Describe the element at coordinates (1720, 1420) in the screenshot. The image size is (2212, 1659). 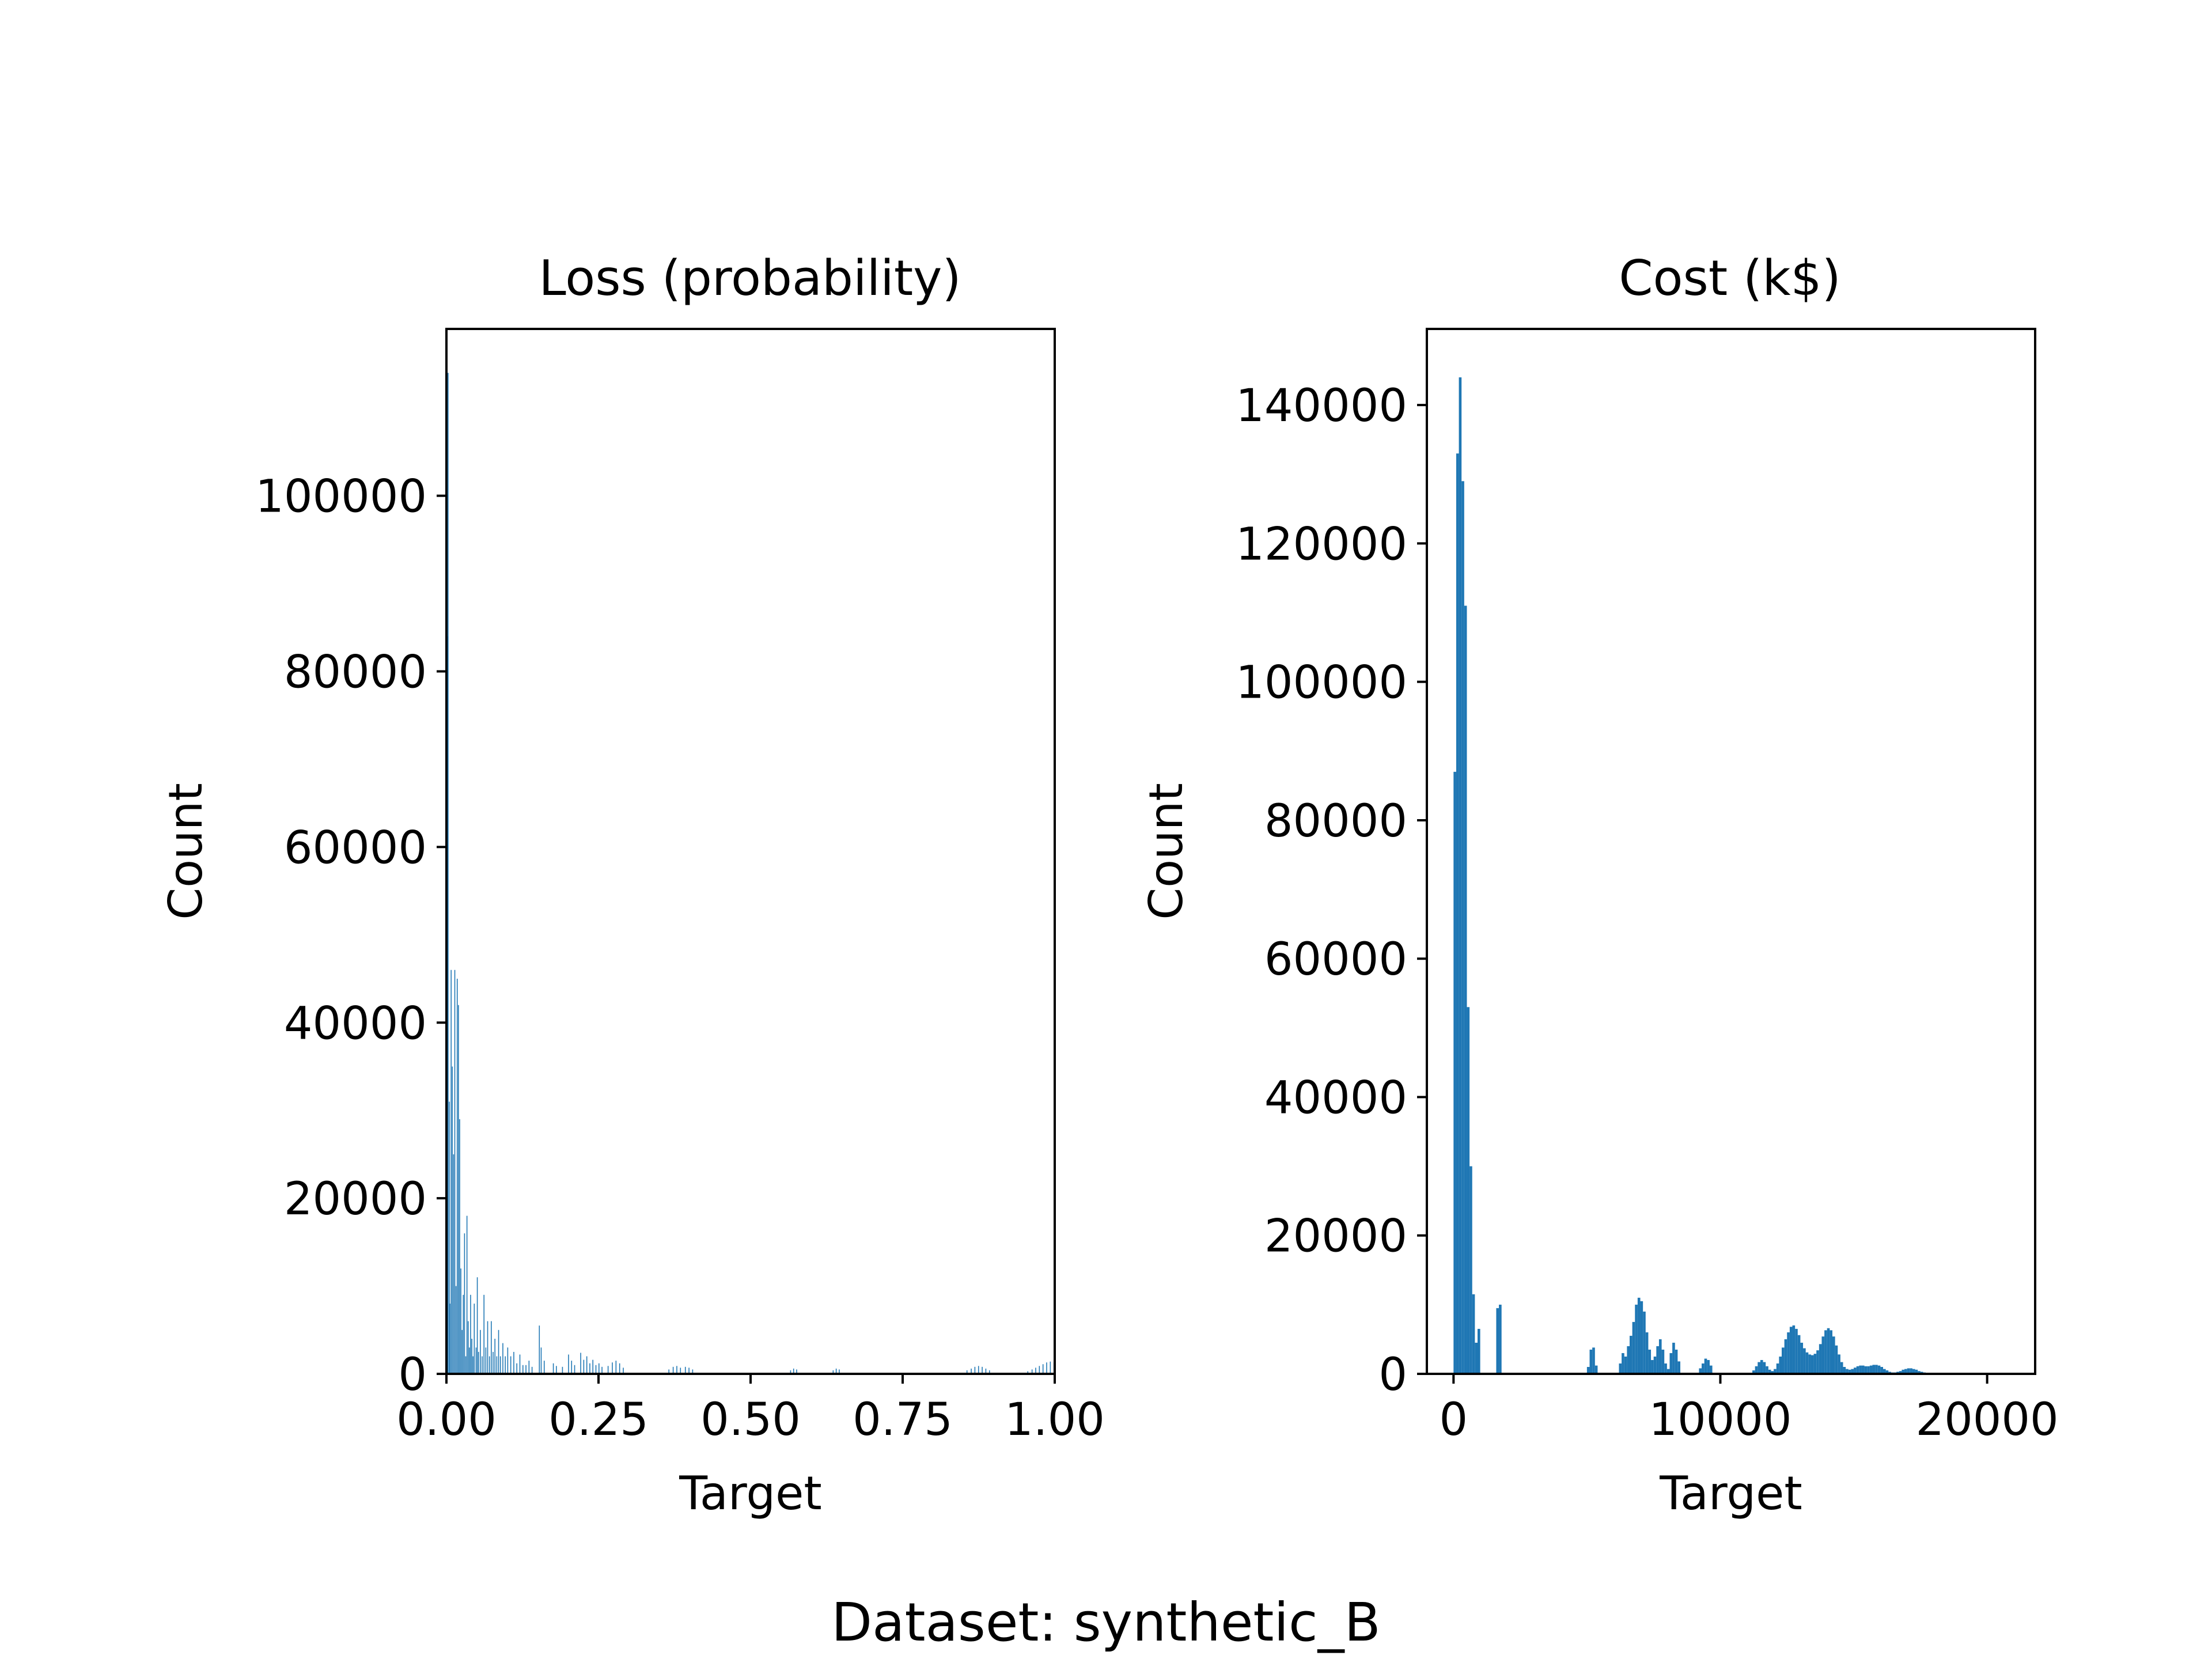
I see `cost-xtick-label: 10000` at that location.